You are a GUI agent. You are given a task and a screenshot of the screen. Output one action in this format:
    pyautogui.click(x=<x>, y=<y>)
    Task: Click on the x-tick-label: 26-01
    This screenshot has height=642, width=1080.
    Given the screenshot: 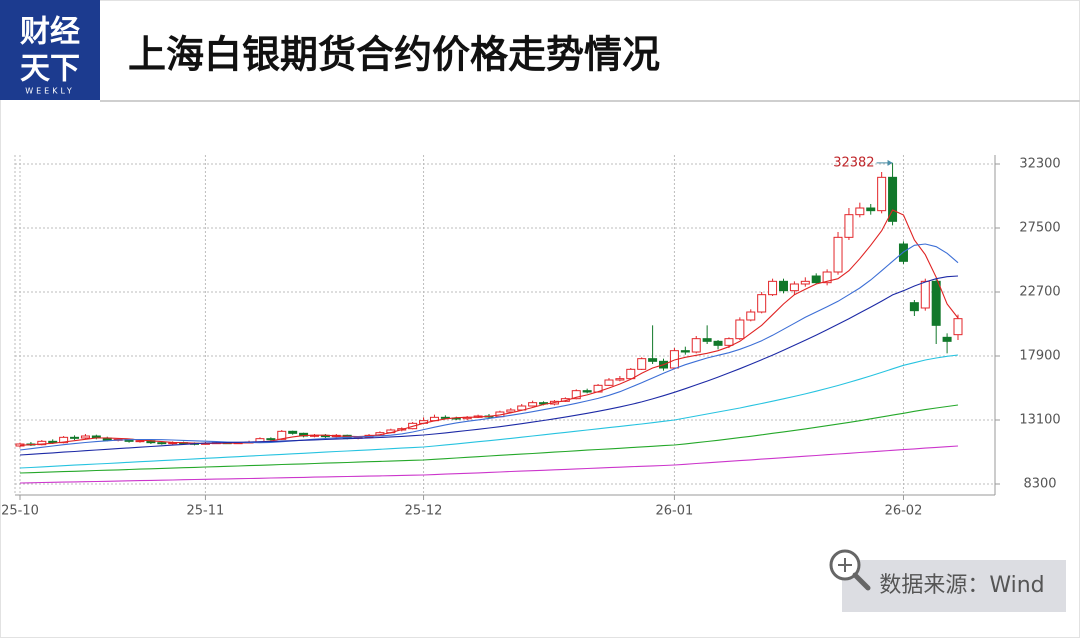 What is the action you would take?
    pyautogui.click(x=675, y=511)
    